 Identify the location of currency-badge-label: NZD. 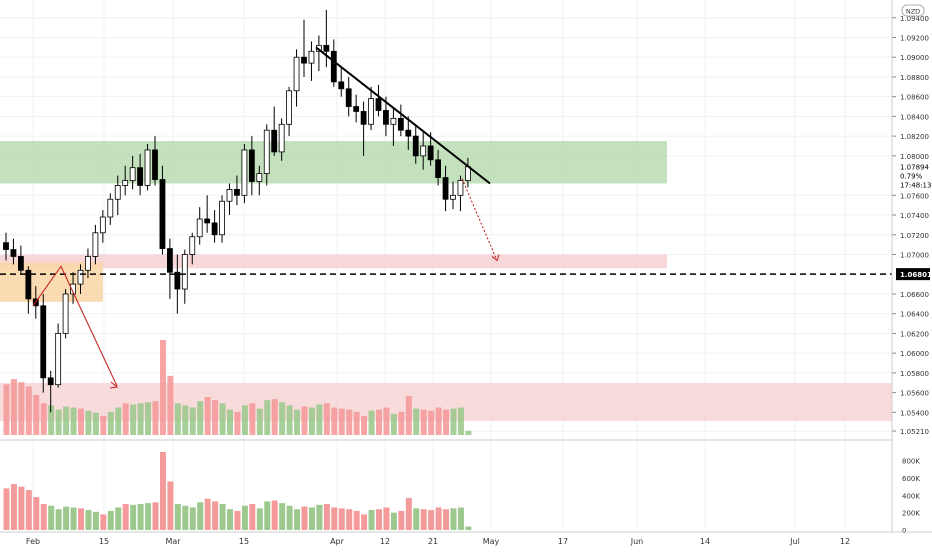
(913, 12).